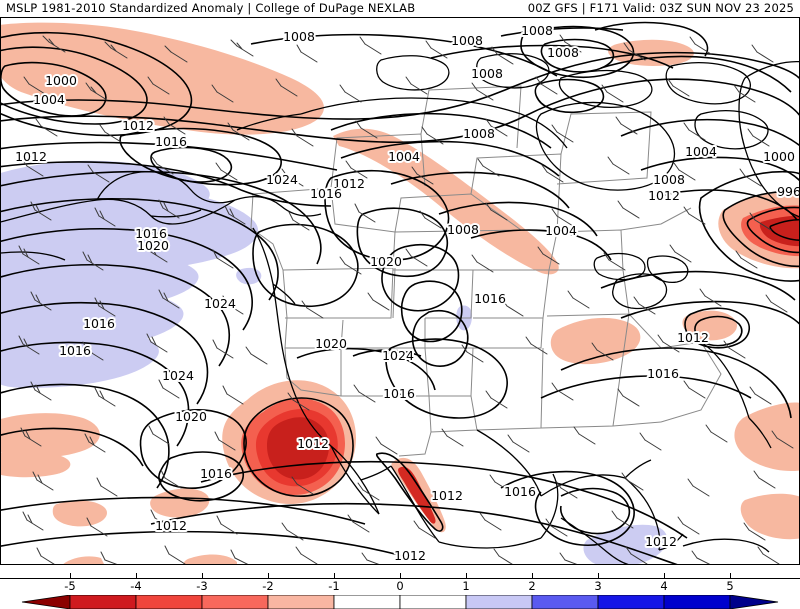 Image resolution: width=800 pixels, height=609 pixels. I want to click on svg-text: 996, so click(788, 191).